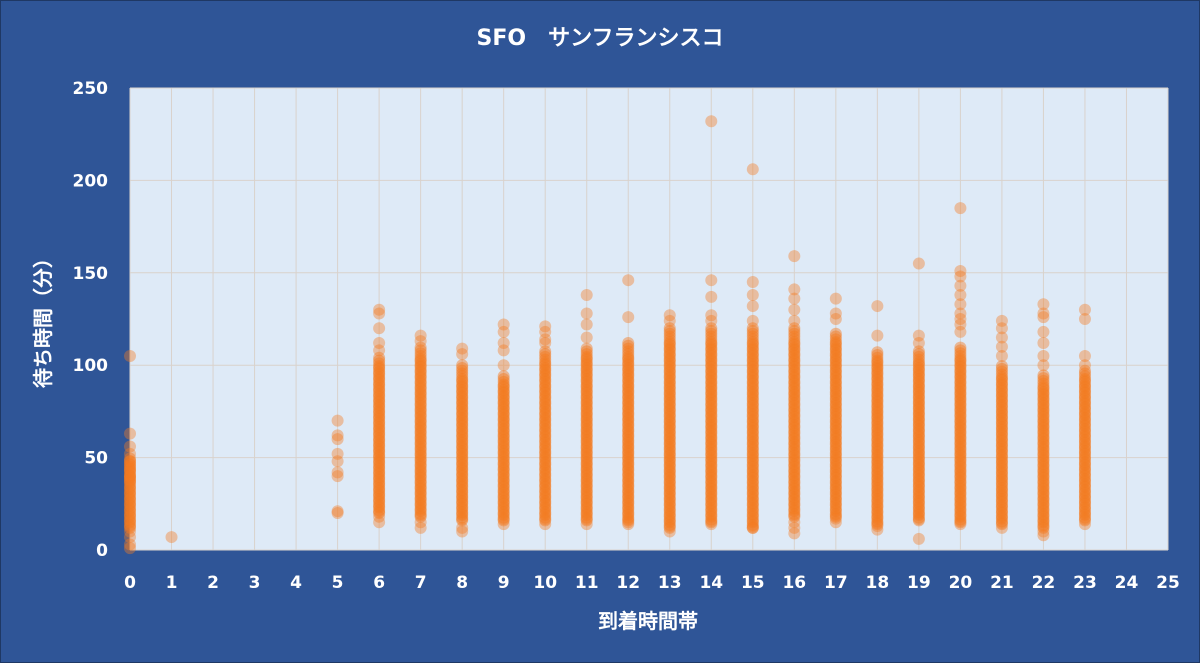 The height and width of the screenshot is (667, 1200). What do you see at coordinates (600, 38) in the screenshot?
I see `chart-title: SFO サンフランシスコ` at bounding box center [600, 38].